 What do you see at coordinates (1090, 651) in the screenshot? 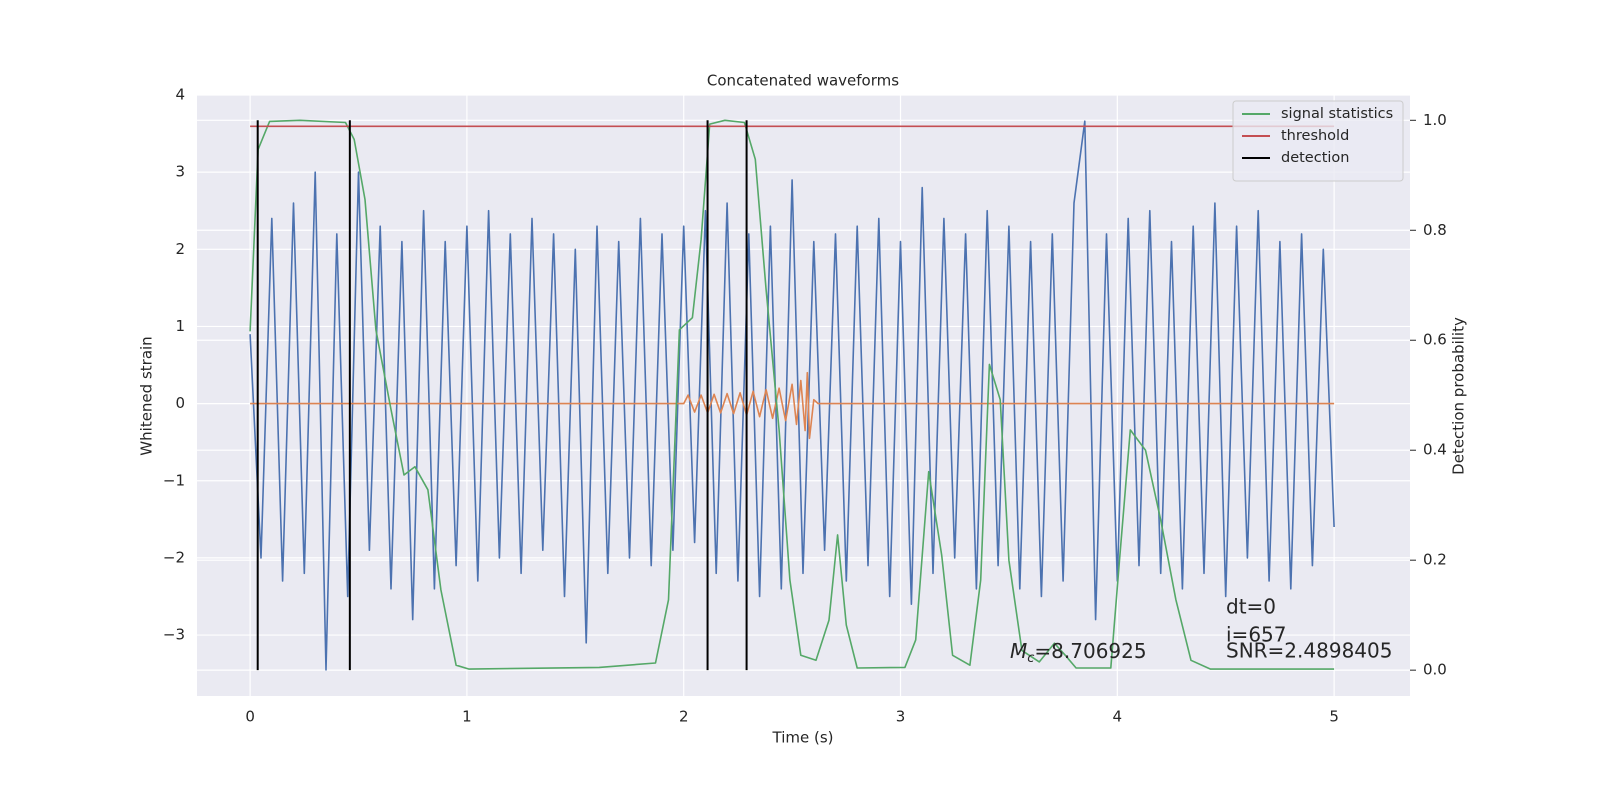
I see `annotation-value: =8.706925` at bounding box center [1090, 651].